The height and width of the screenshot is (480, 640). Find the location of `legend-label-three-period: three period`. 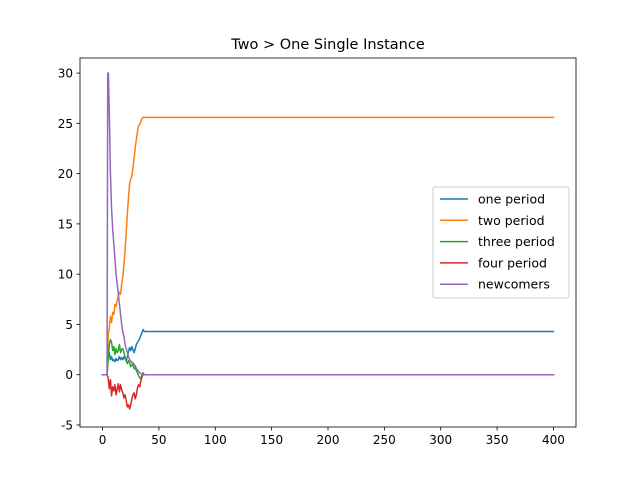

legend-label-three-period: three period is located at coordinates (516, 241).